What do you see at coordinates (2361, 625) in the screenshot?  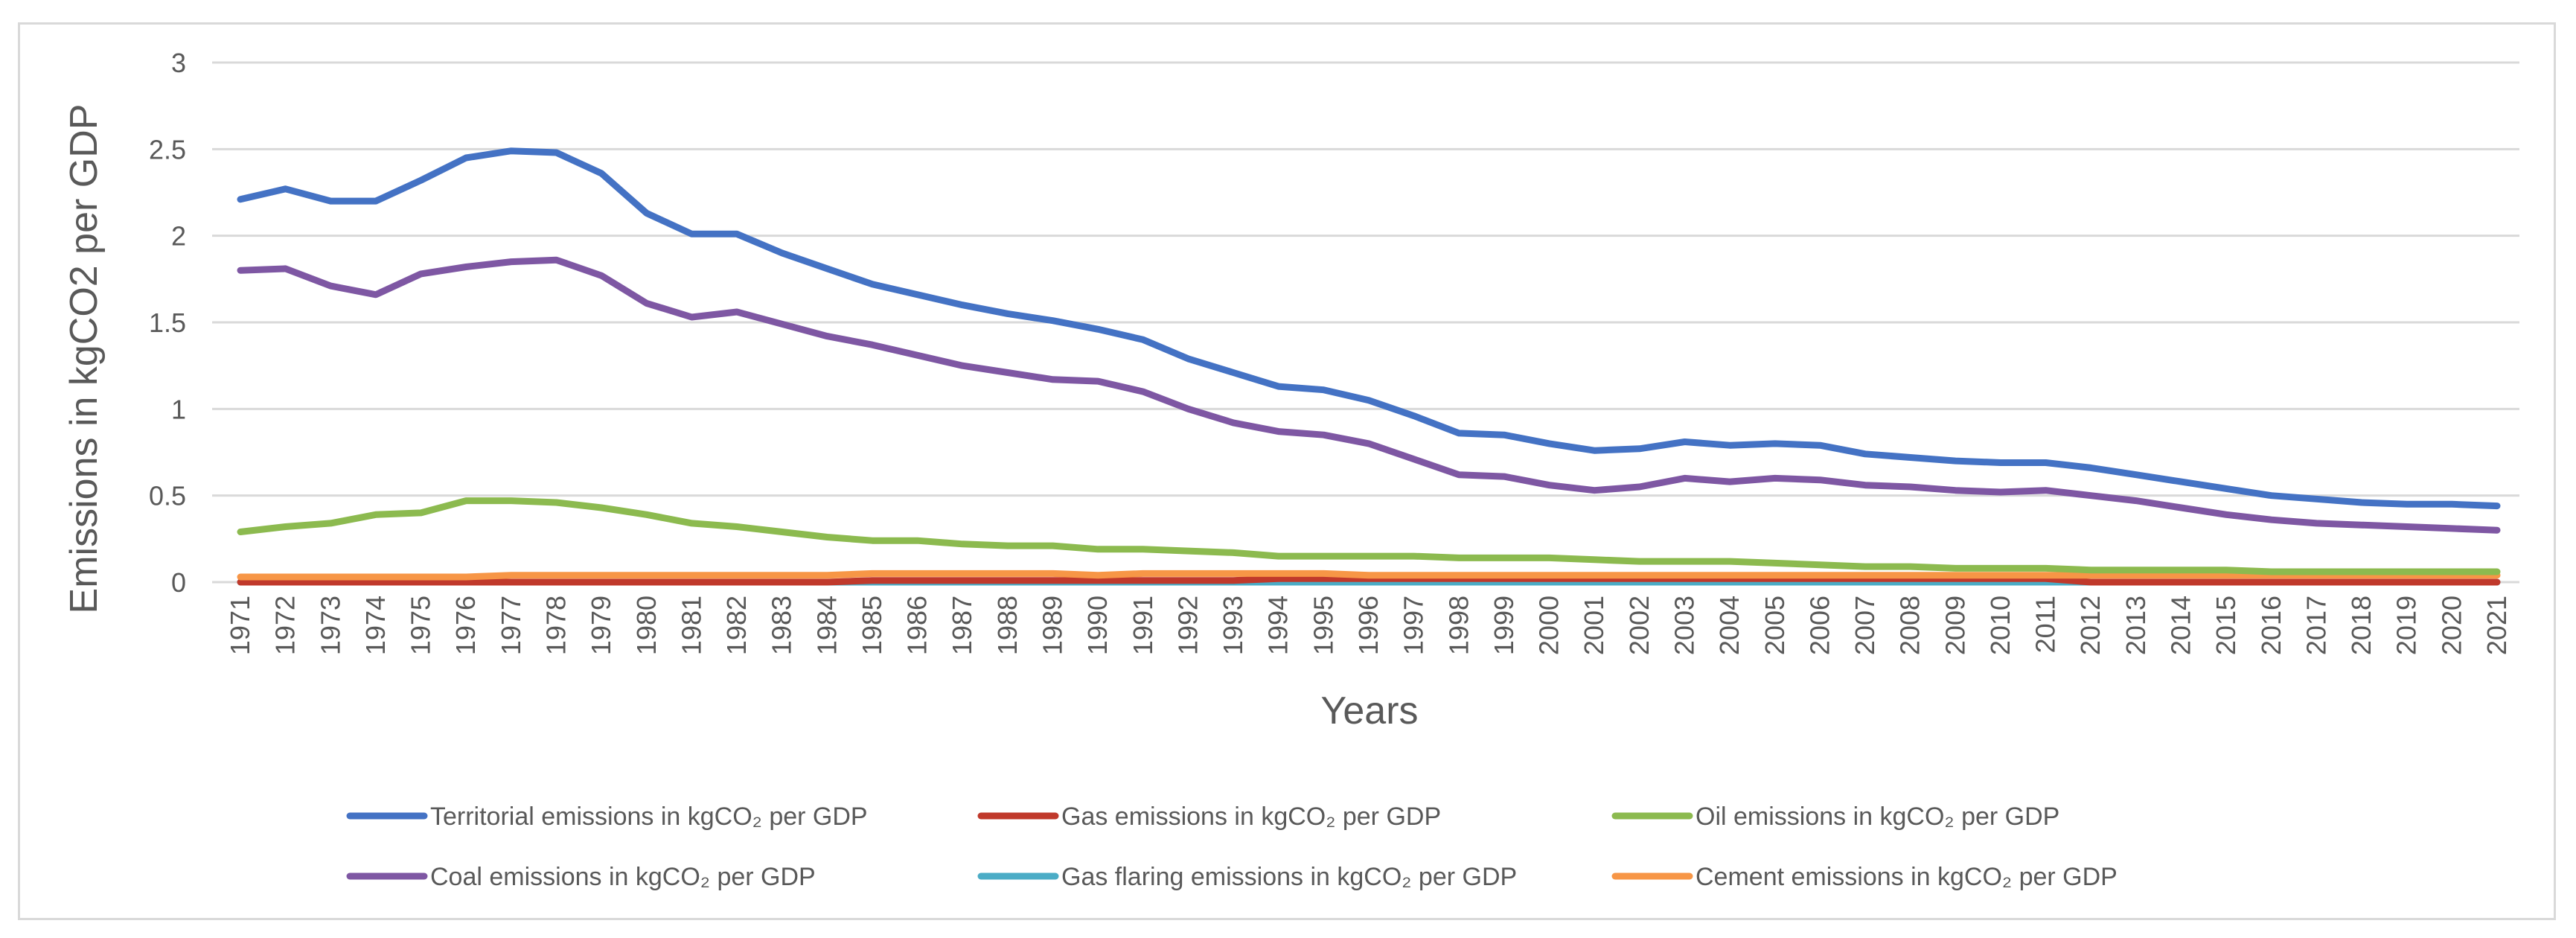 I see `x-tick-label: 2018` at bounding box center [2361, 625].